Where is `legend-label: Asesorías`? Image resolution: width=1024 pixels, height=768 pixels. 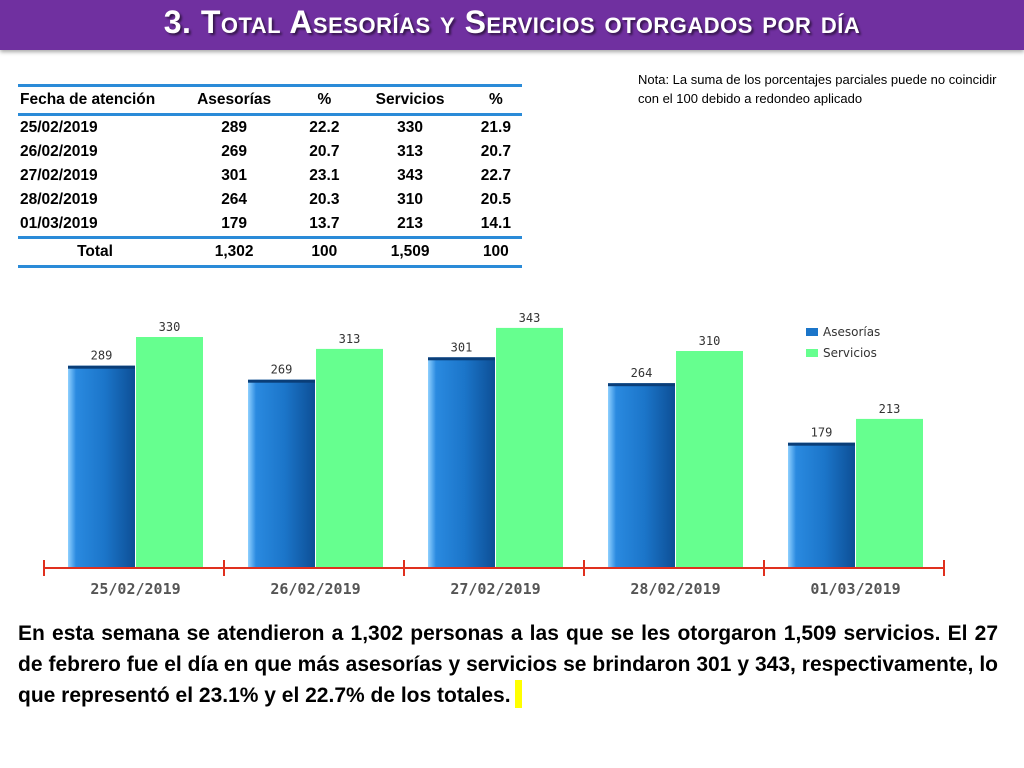 legend-label: Asesorías is located at coordinates (851, 332).